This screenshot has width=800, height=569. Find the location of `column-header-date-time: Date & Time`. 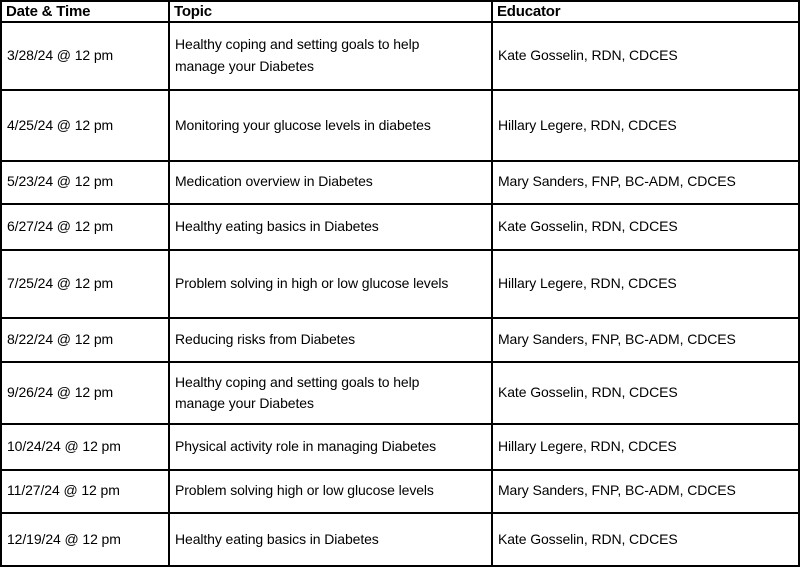

column-header-date-time: Date & Time is located at coordinates (85, 11).